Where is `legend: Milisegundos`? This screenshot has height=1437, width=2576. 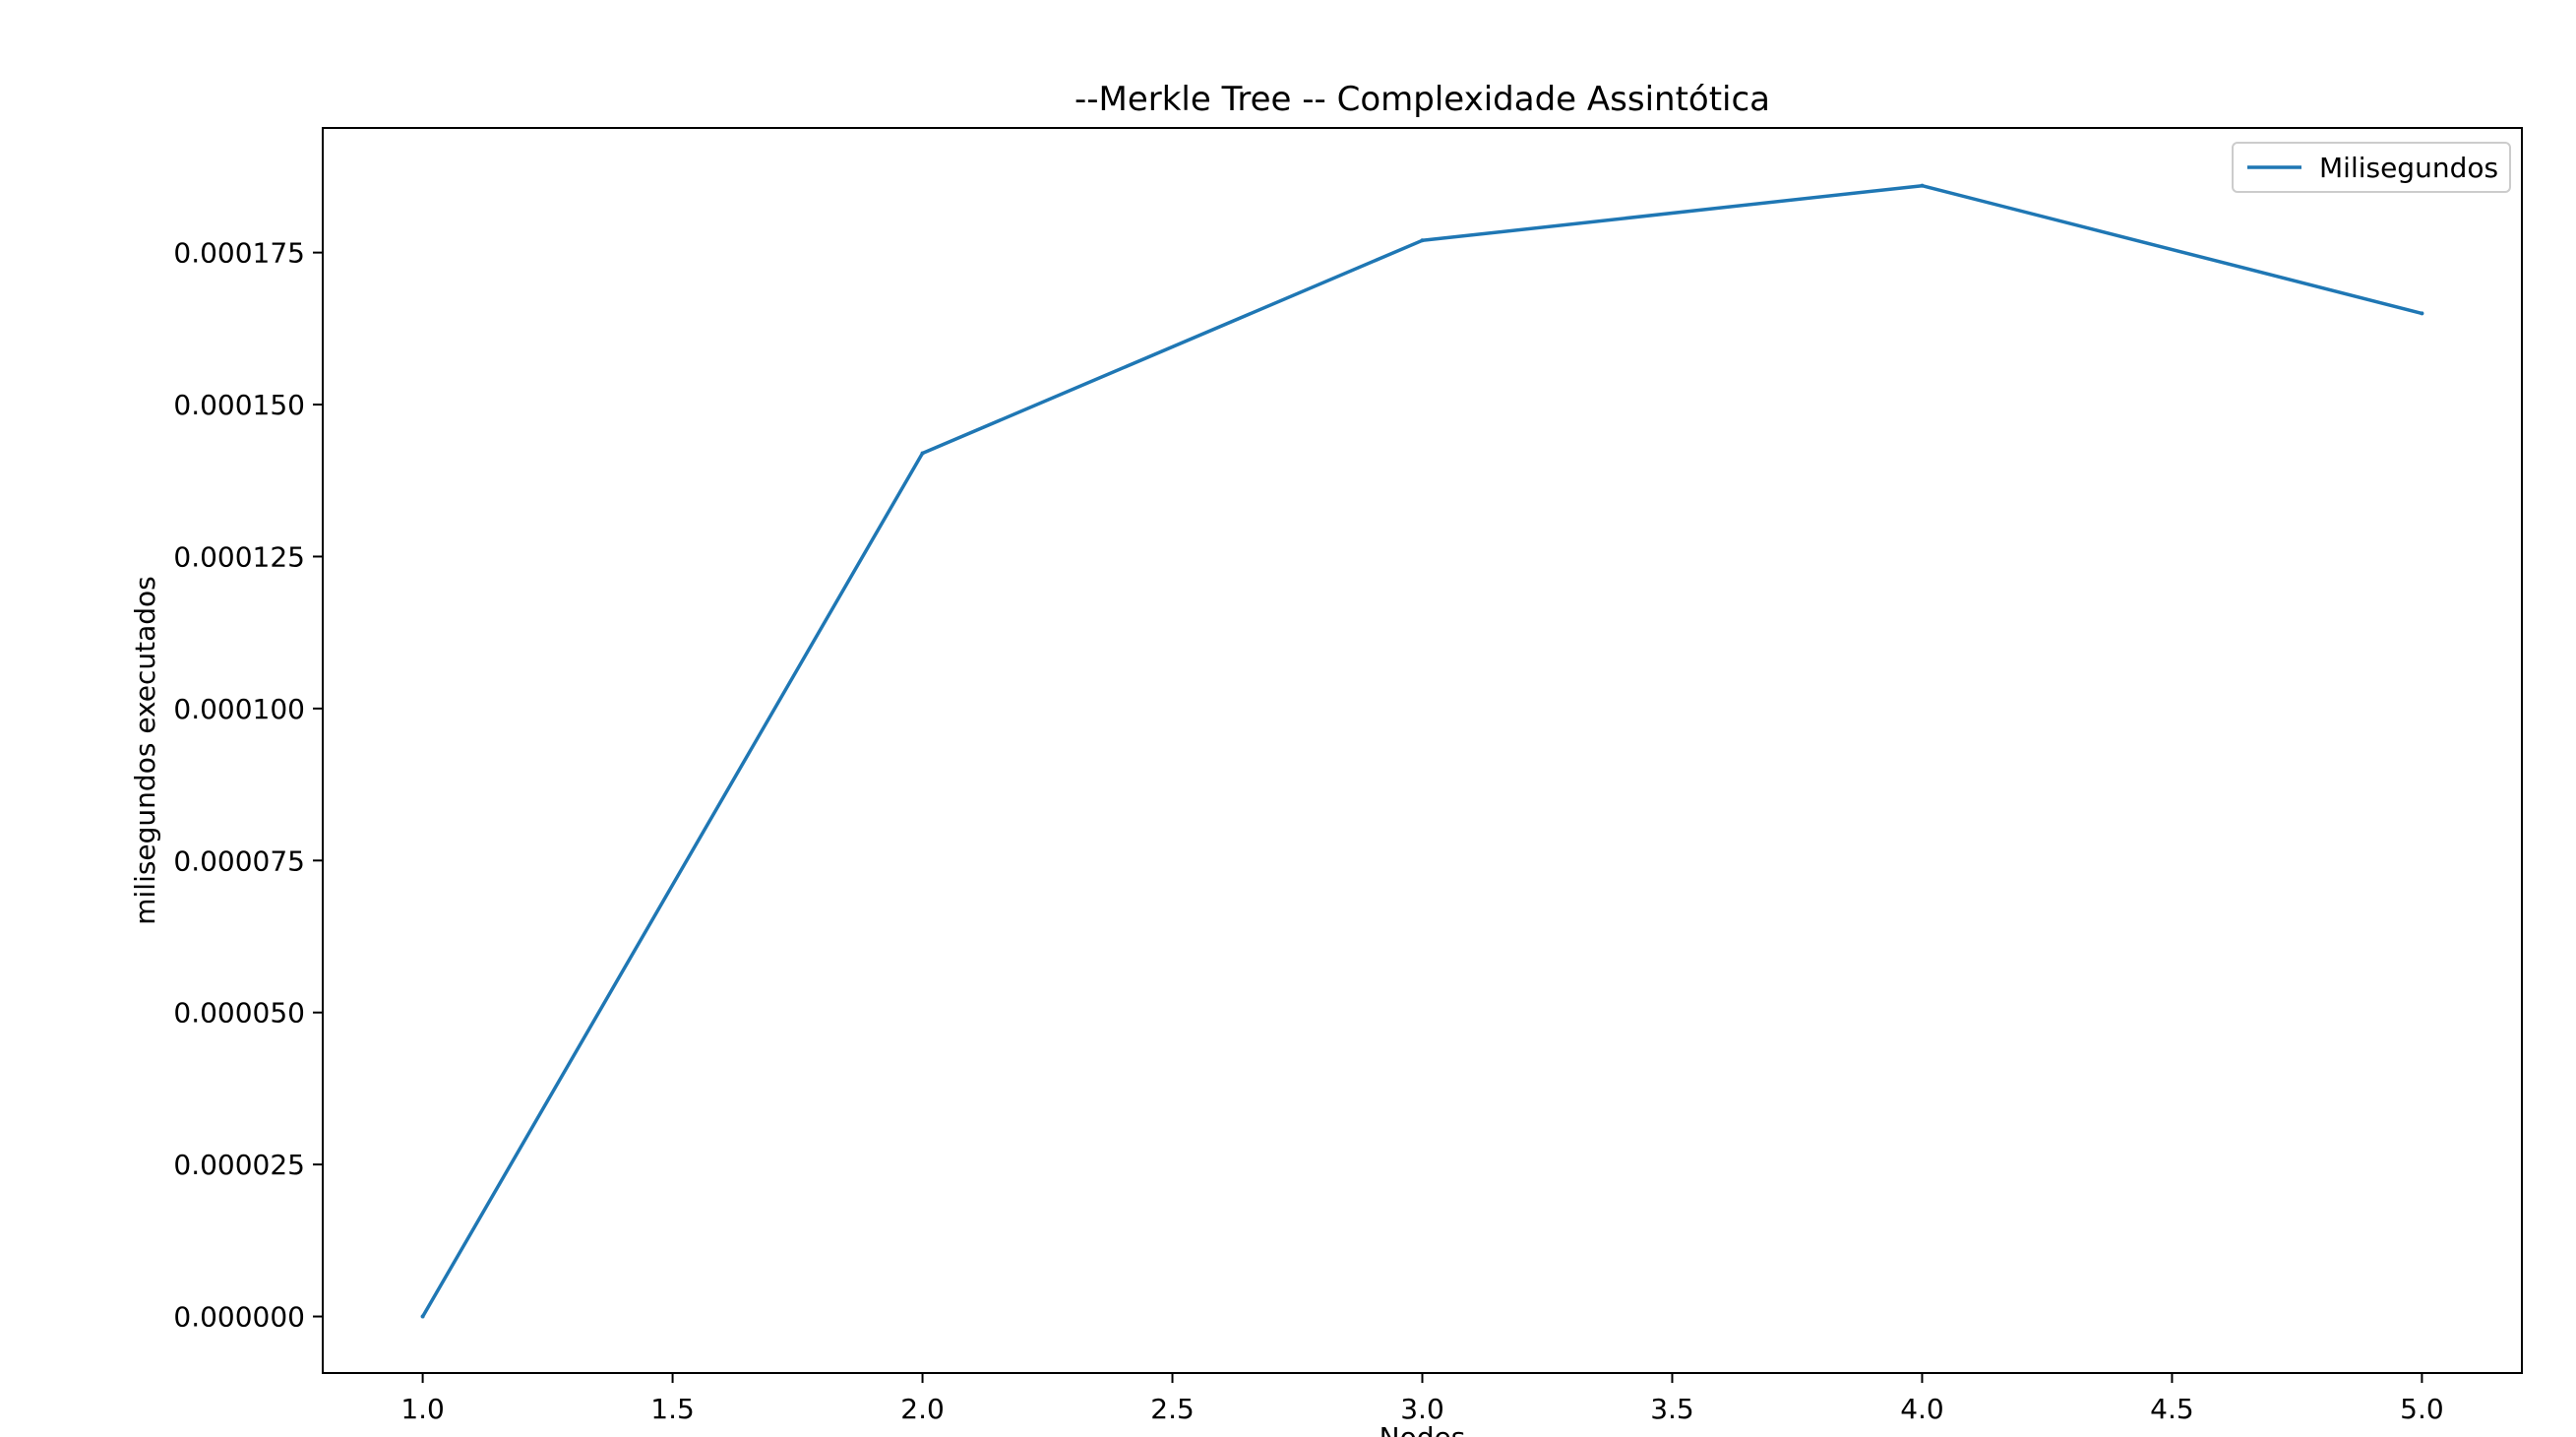
legend: Milisegundos is located at coordinates (2371, 167).